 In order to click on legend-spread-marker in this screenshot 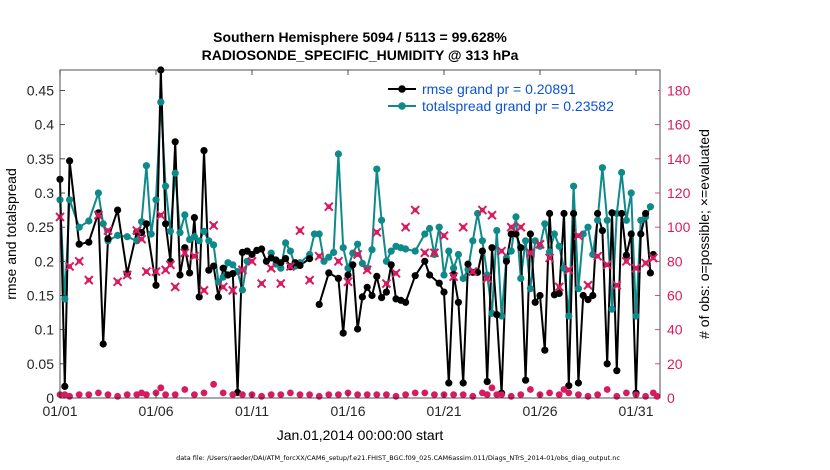, I will do `click(402, 106)`.